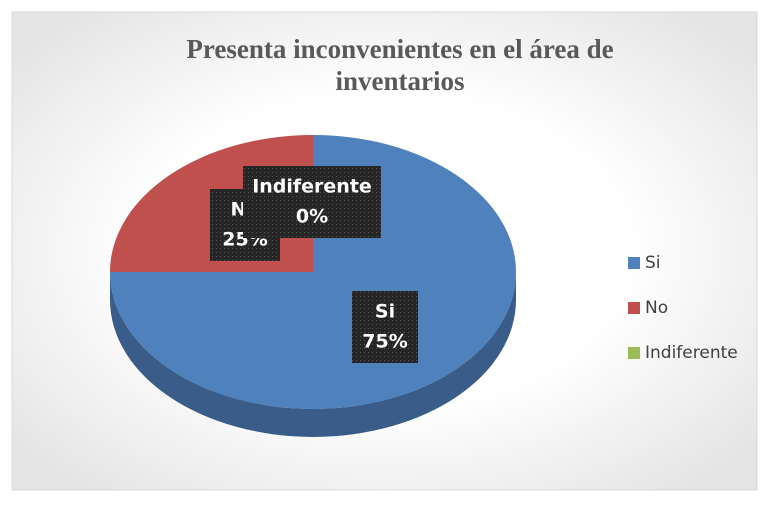  What do you see at coordinates (385, 312) in the screenshot?
I see `data-label-name: Si` at bounding box center [385, 312].